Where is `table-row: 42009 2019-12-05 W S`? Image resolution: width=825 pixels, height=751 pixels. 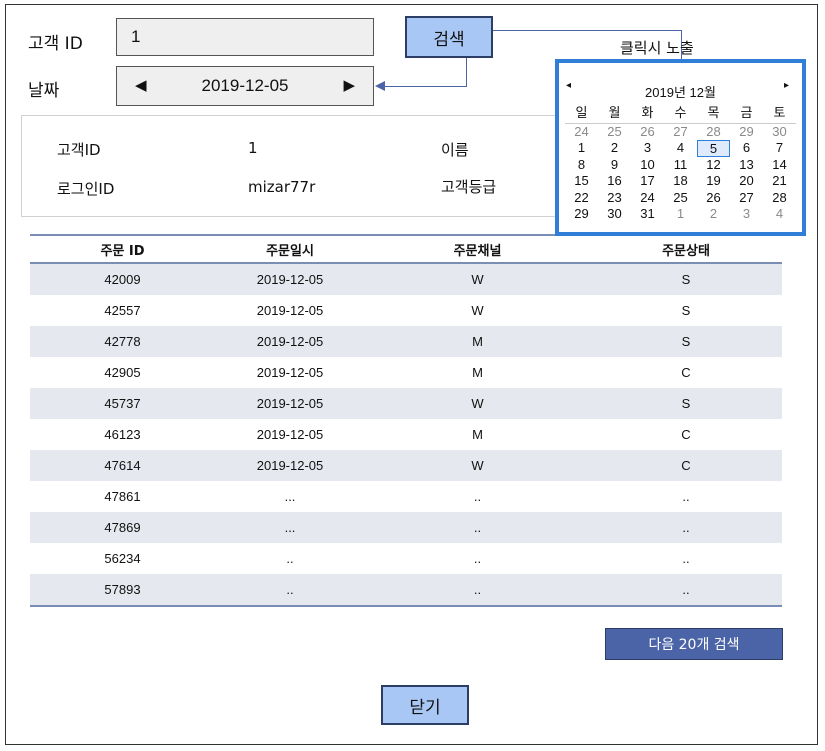 table-row: 42009 2019-12-05 W S is located at coordinates (406, 279).